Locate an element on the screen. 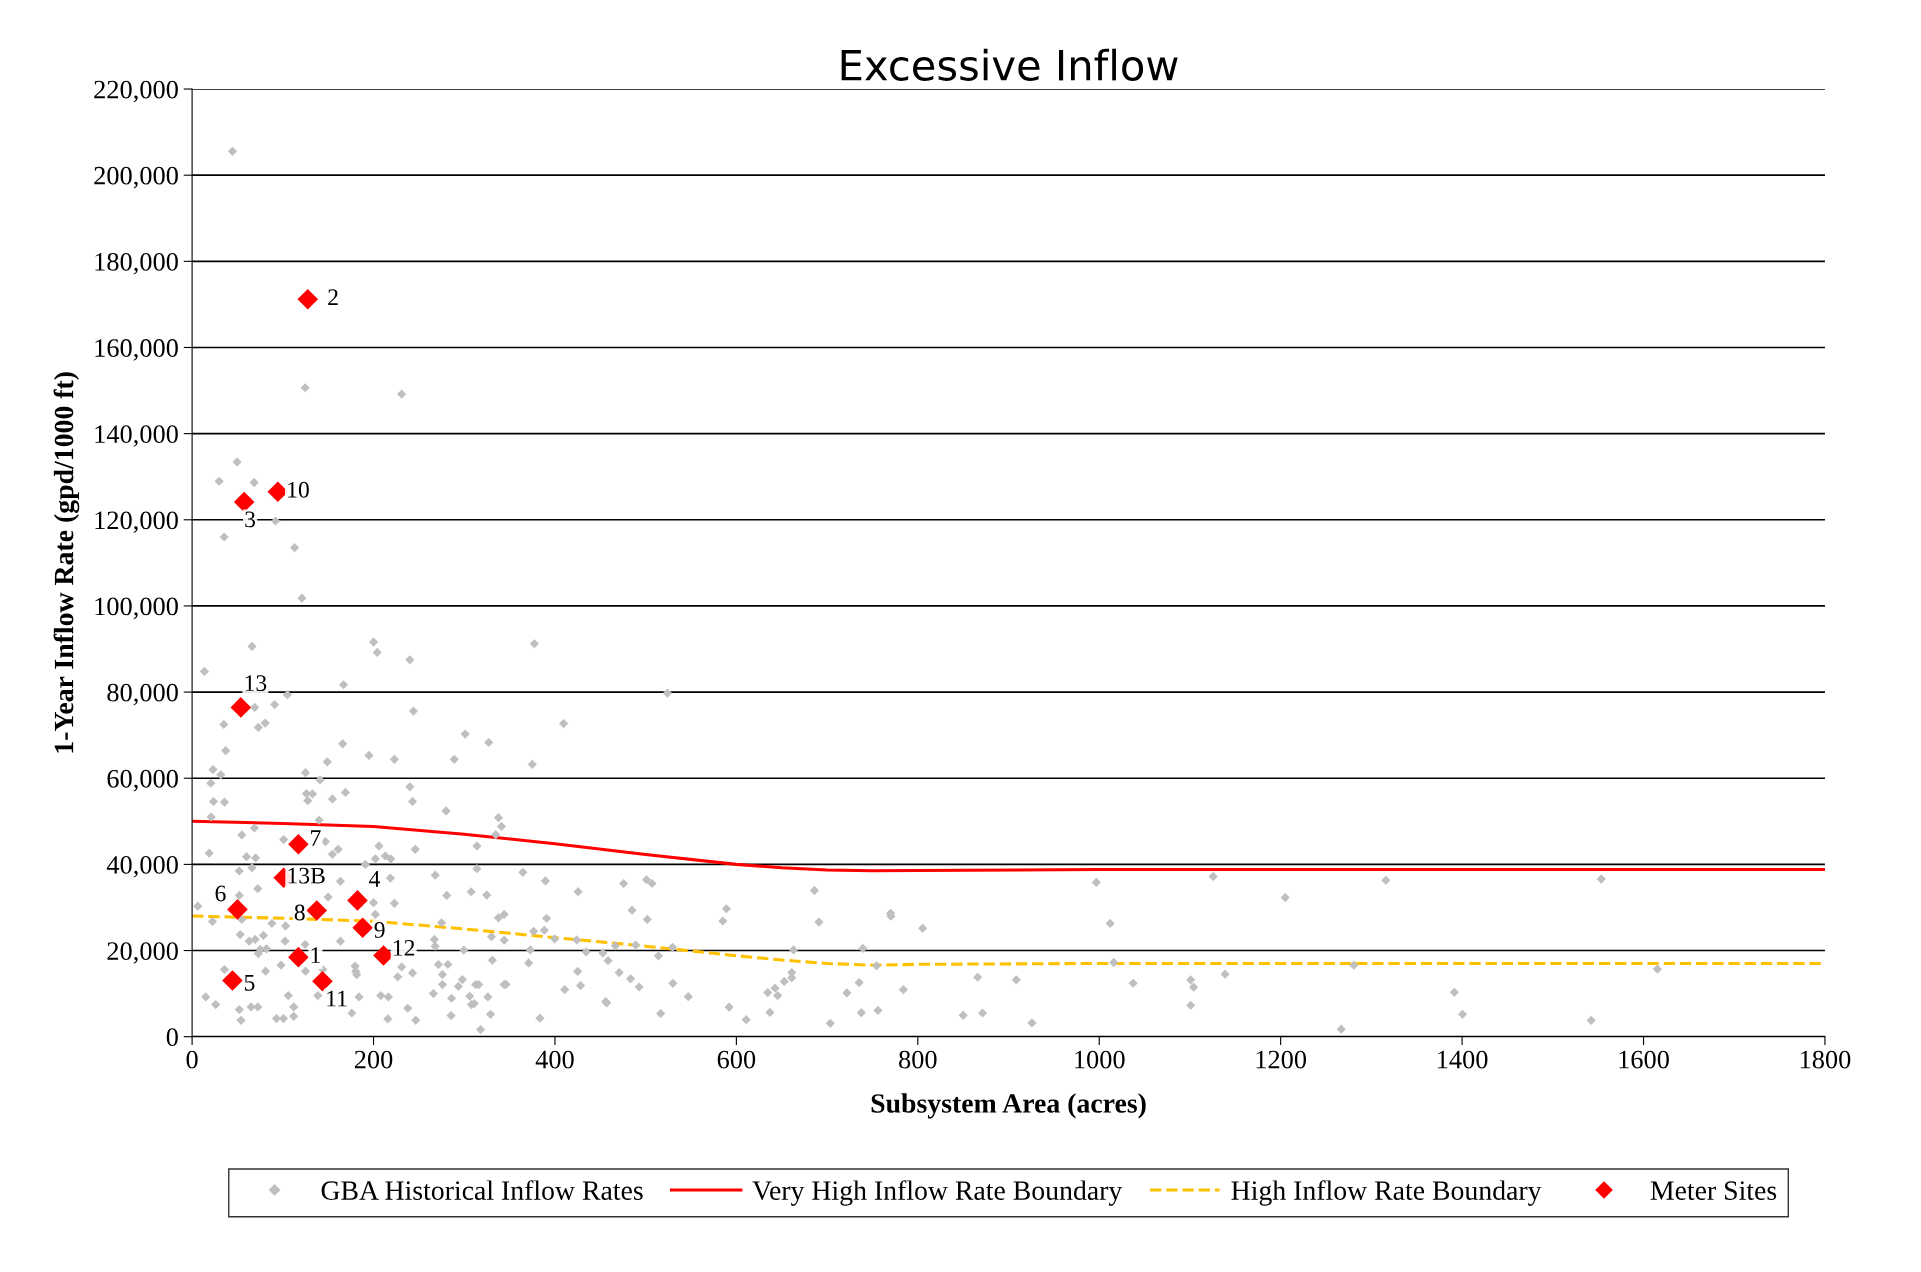 This screenshot has width=1921, height=1272. annotation: 11 is located at coordinates (337, 998).